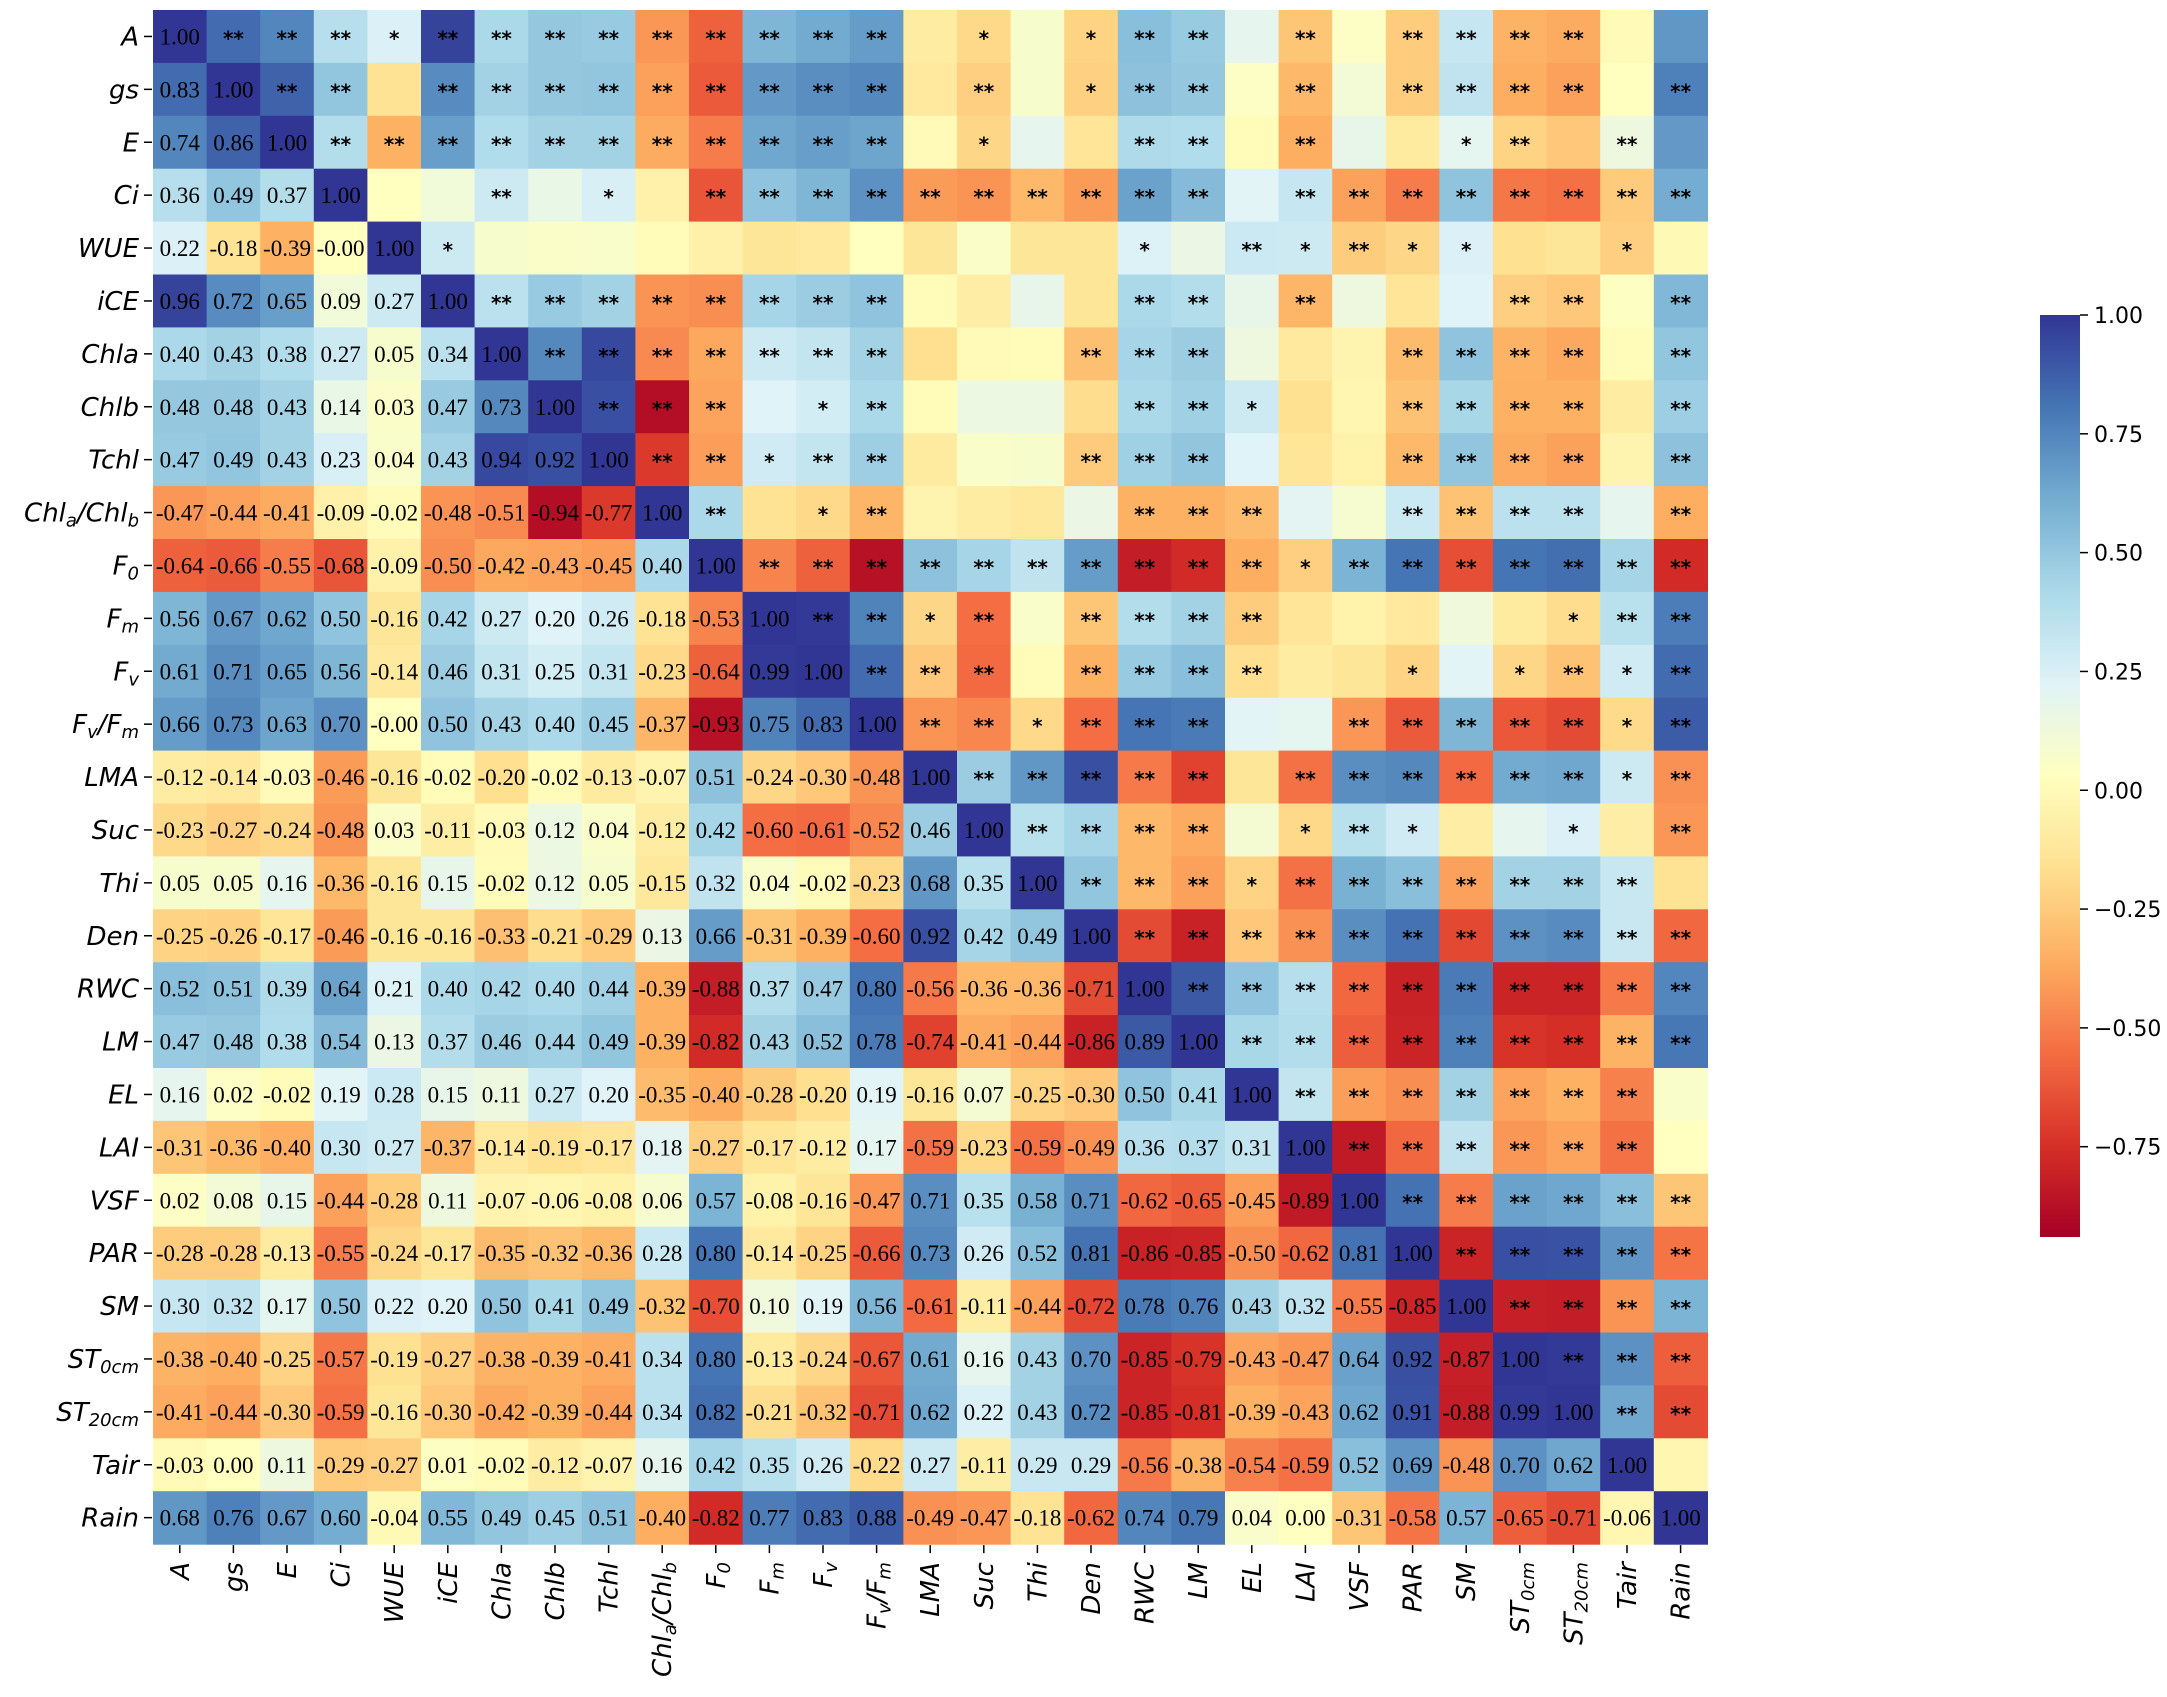  I want to click on heatmap-cell: -0.16, so click(930, 1095).